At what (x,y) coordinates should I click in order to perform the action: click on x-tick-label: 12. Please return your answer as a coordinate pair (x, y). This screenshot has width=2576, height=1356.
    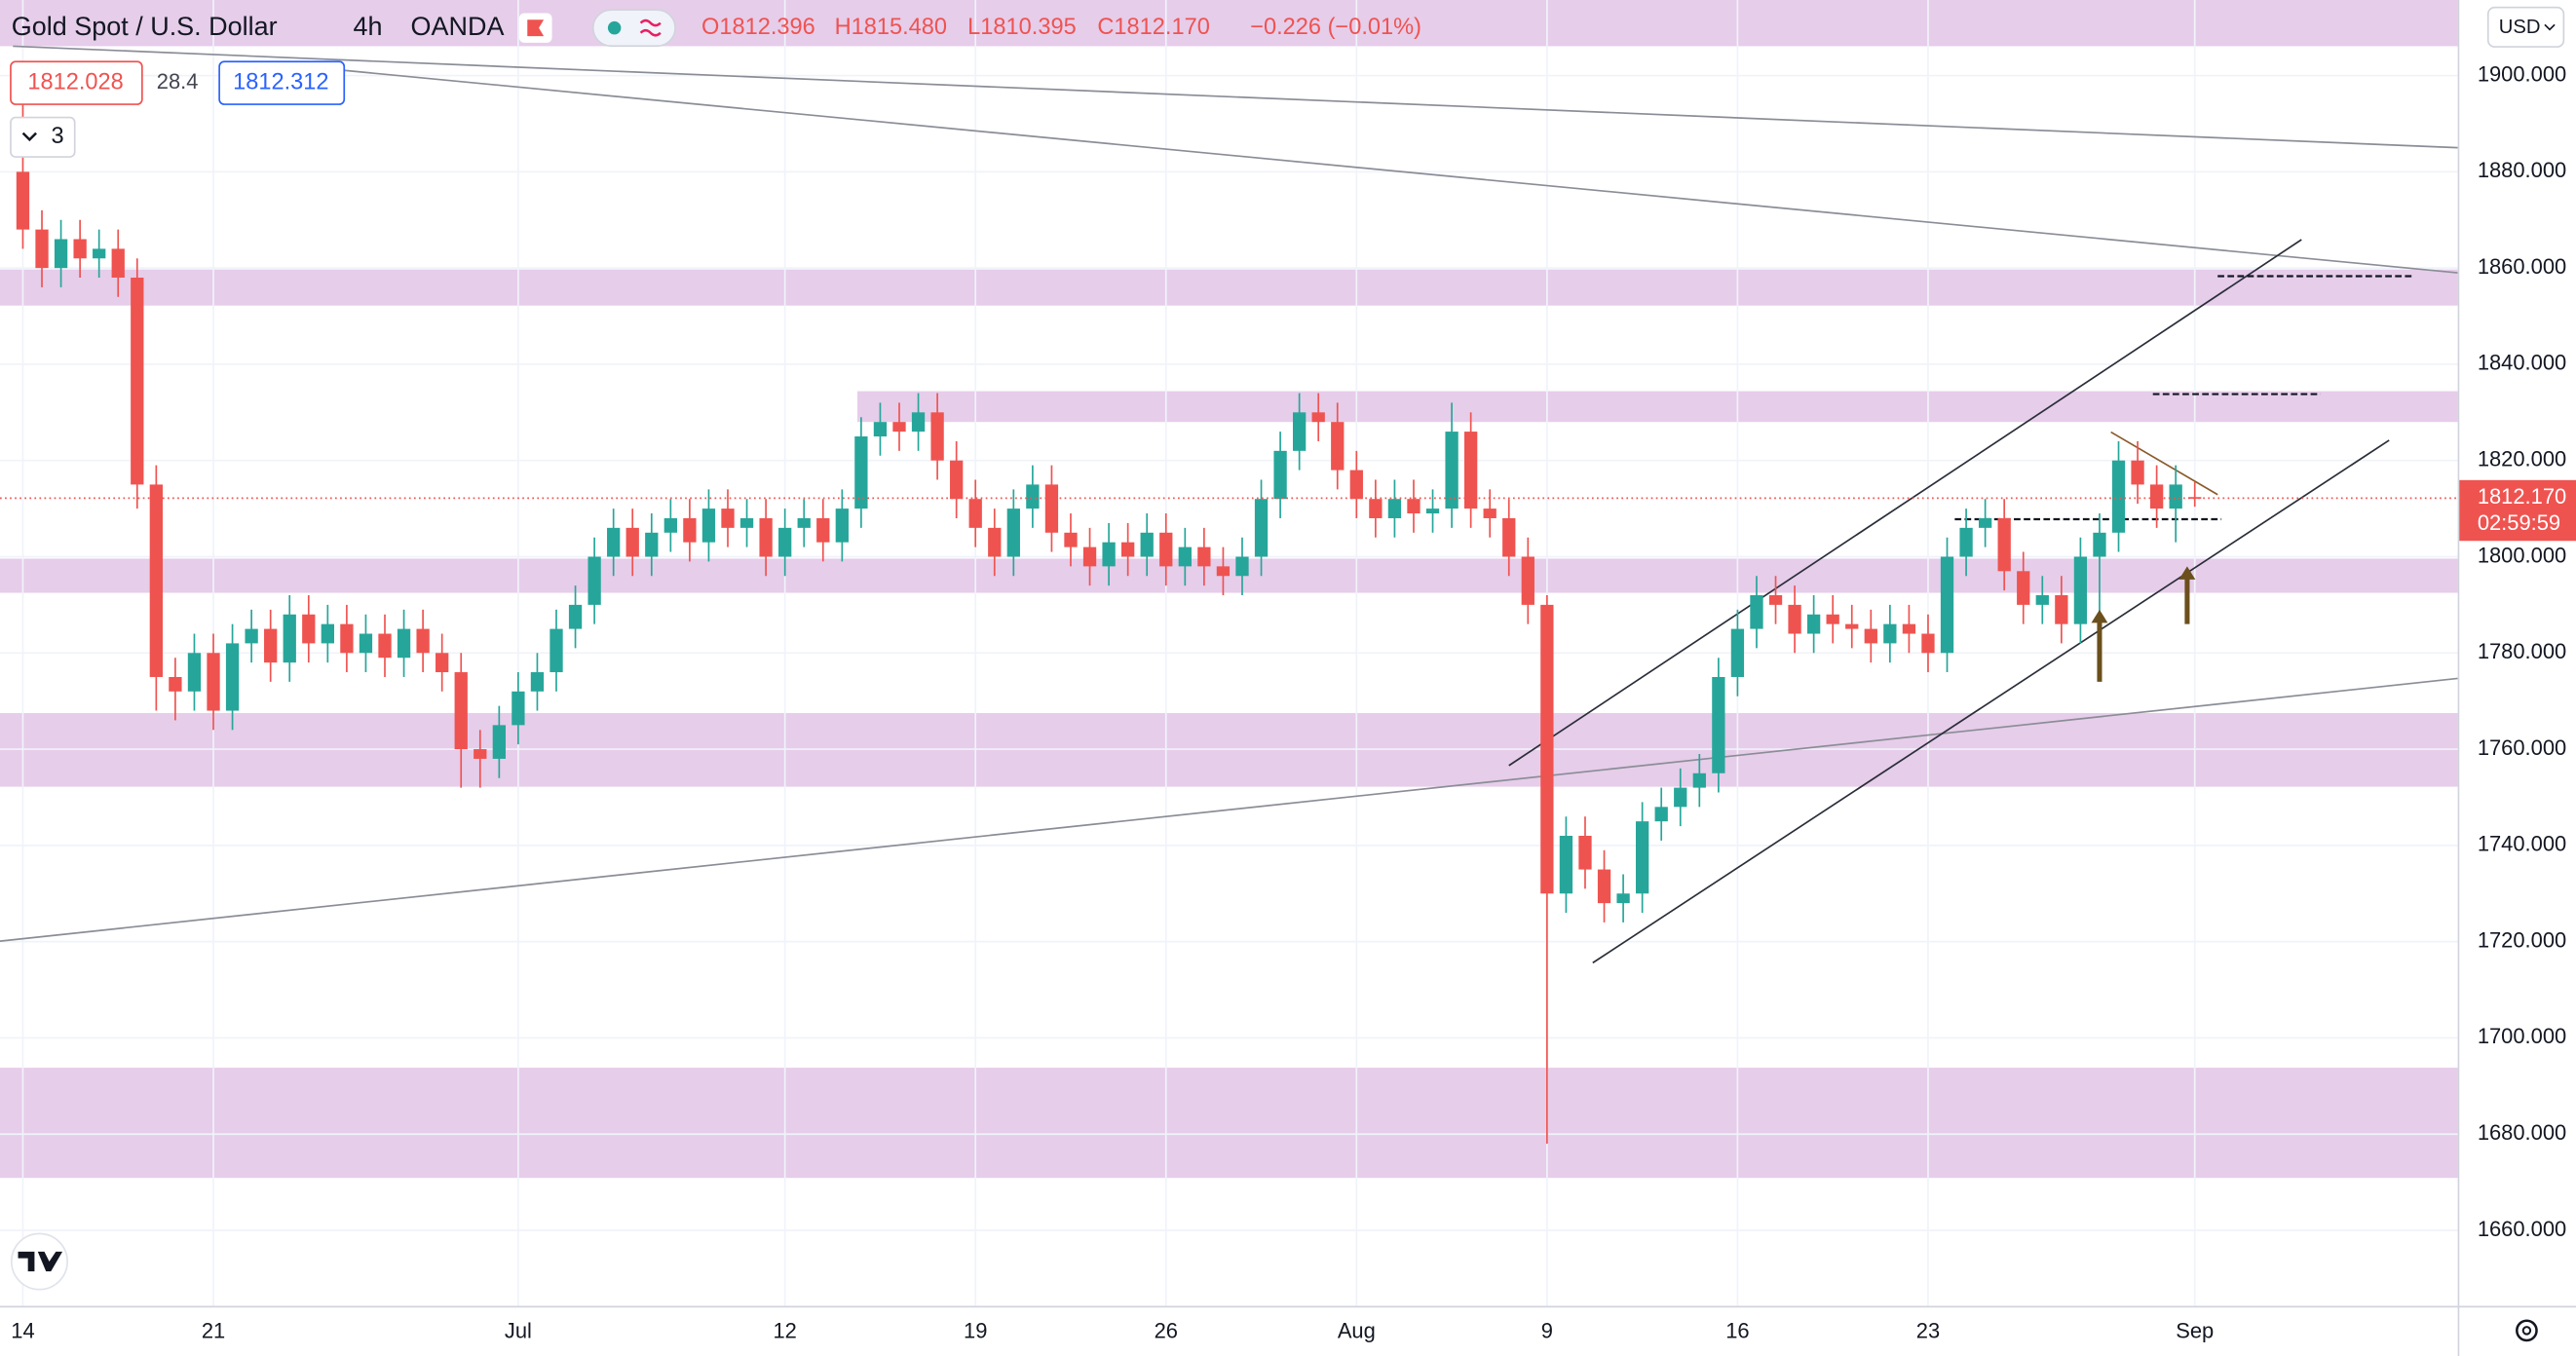
    Looking at the image, I should click on (784, 1330).